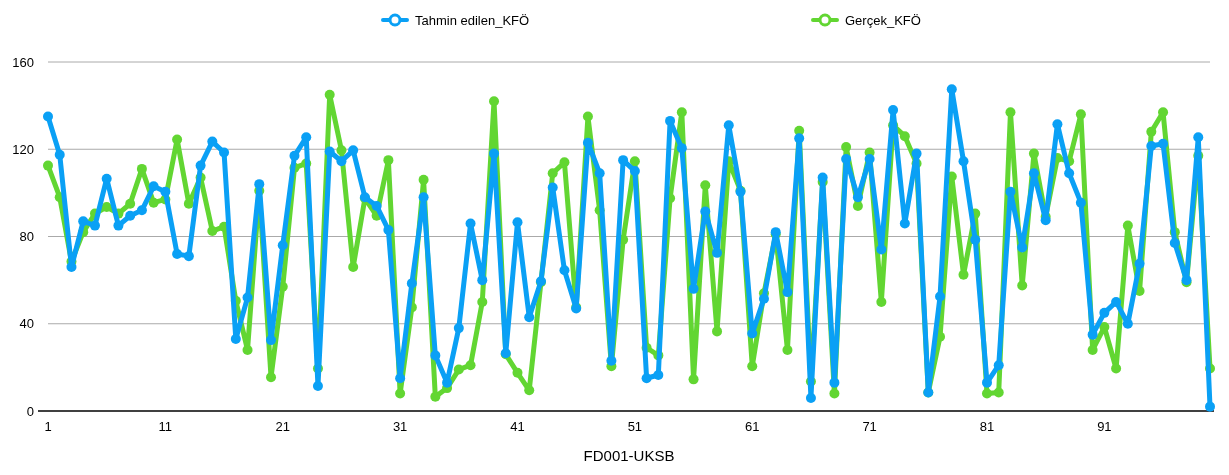  I want to click on legend-label: Tahmin edilen_KFÖ, so click(472, 20).